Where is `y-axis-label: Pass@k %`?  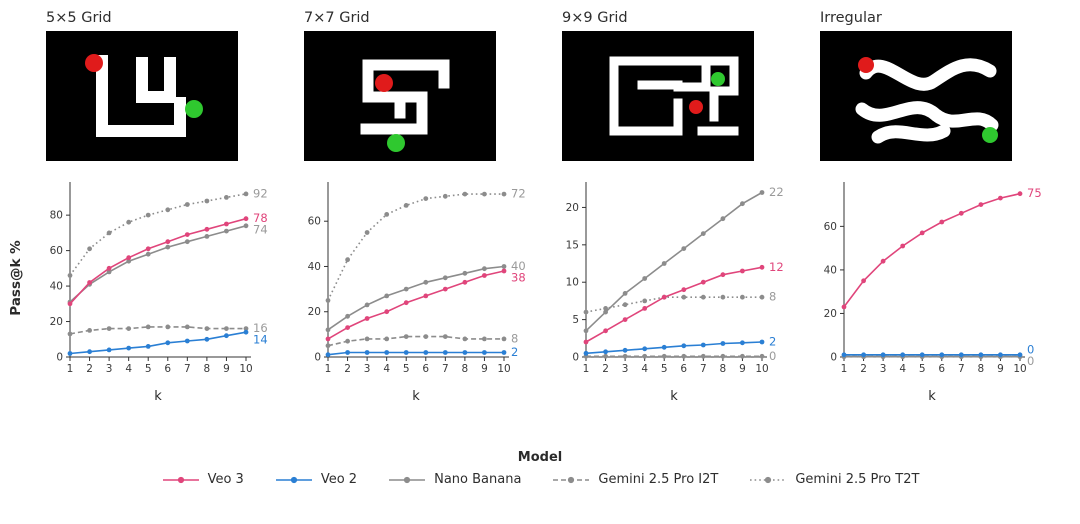
y-axis-label: Pass@k % is located at coordinates (16, 278).